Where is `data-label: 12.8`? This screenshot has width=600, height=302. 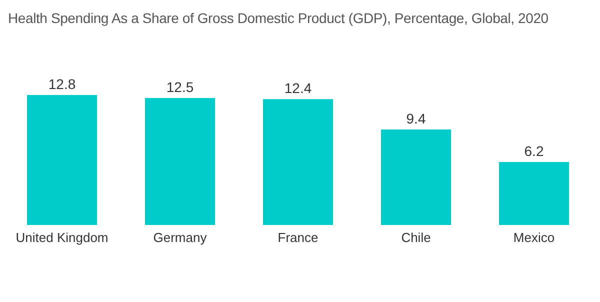
data-label: 12.8 is located at coordinates (62, 84).